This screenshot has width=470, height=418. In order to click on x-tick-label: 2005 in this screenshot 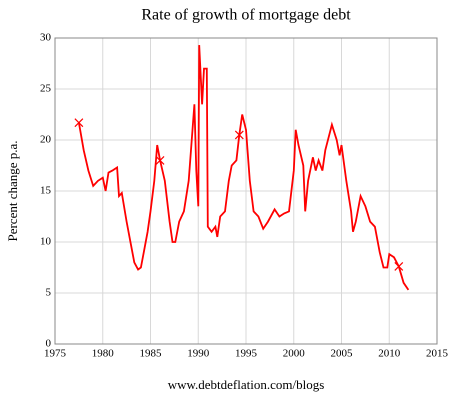, I will do `click(342, 354)`.